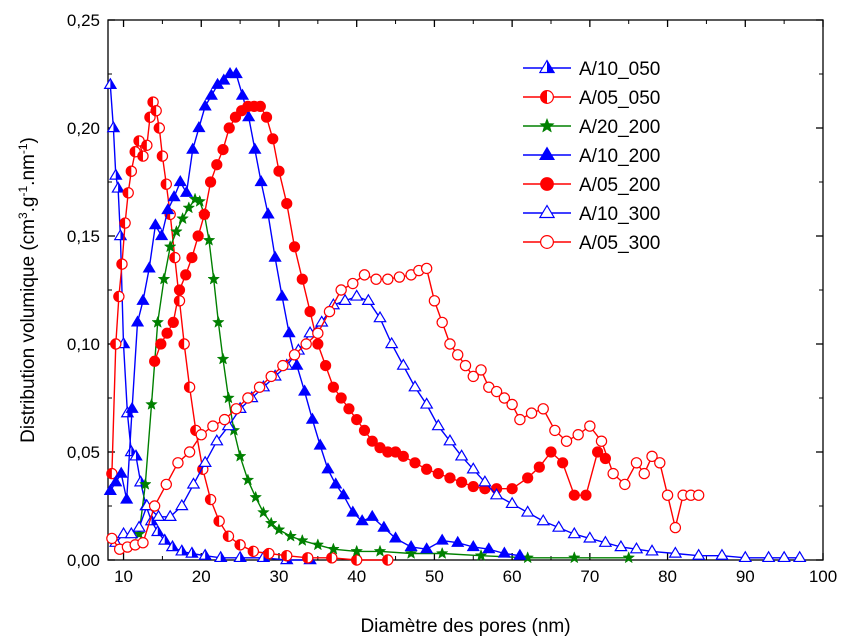 The width and height of the screenshot is (843, 643). What do you see at coordinates (547, 66) in the screenshot?
I see `legend-marker` at bounding box center [547, 66].